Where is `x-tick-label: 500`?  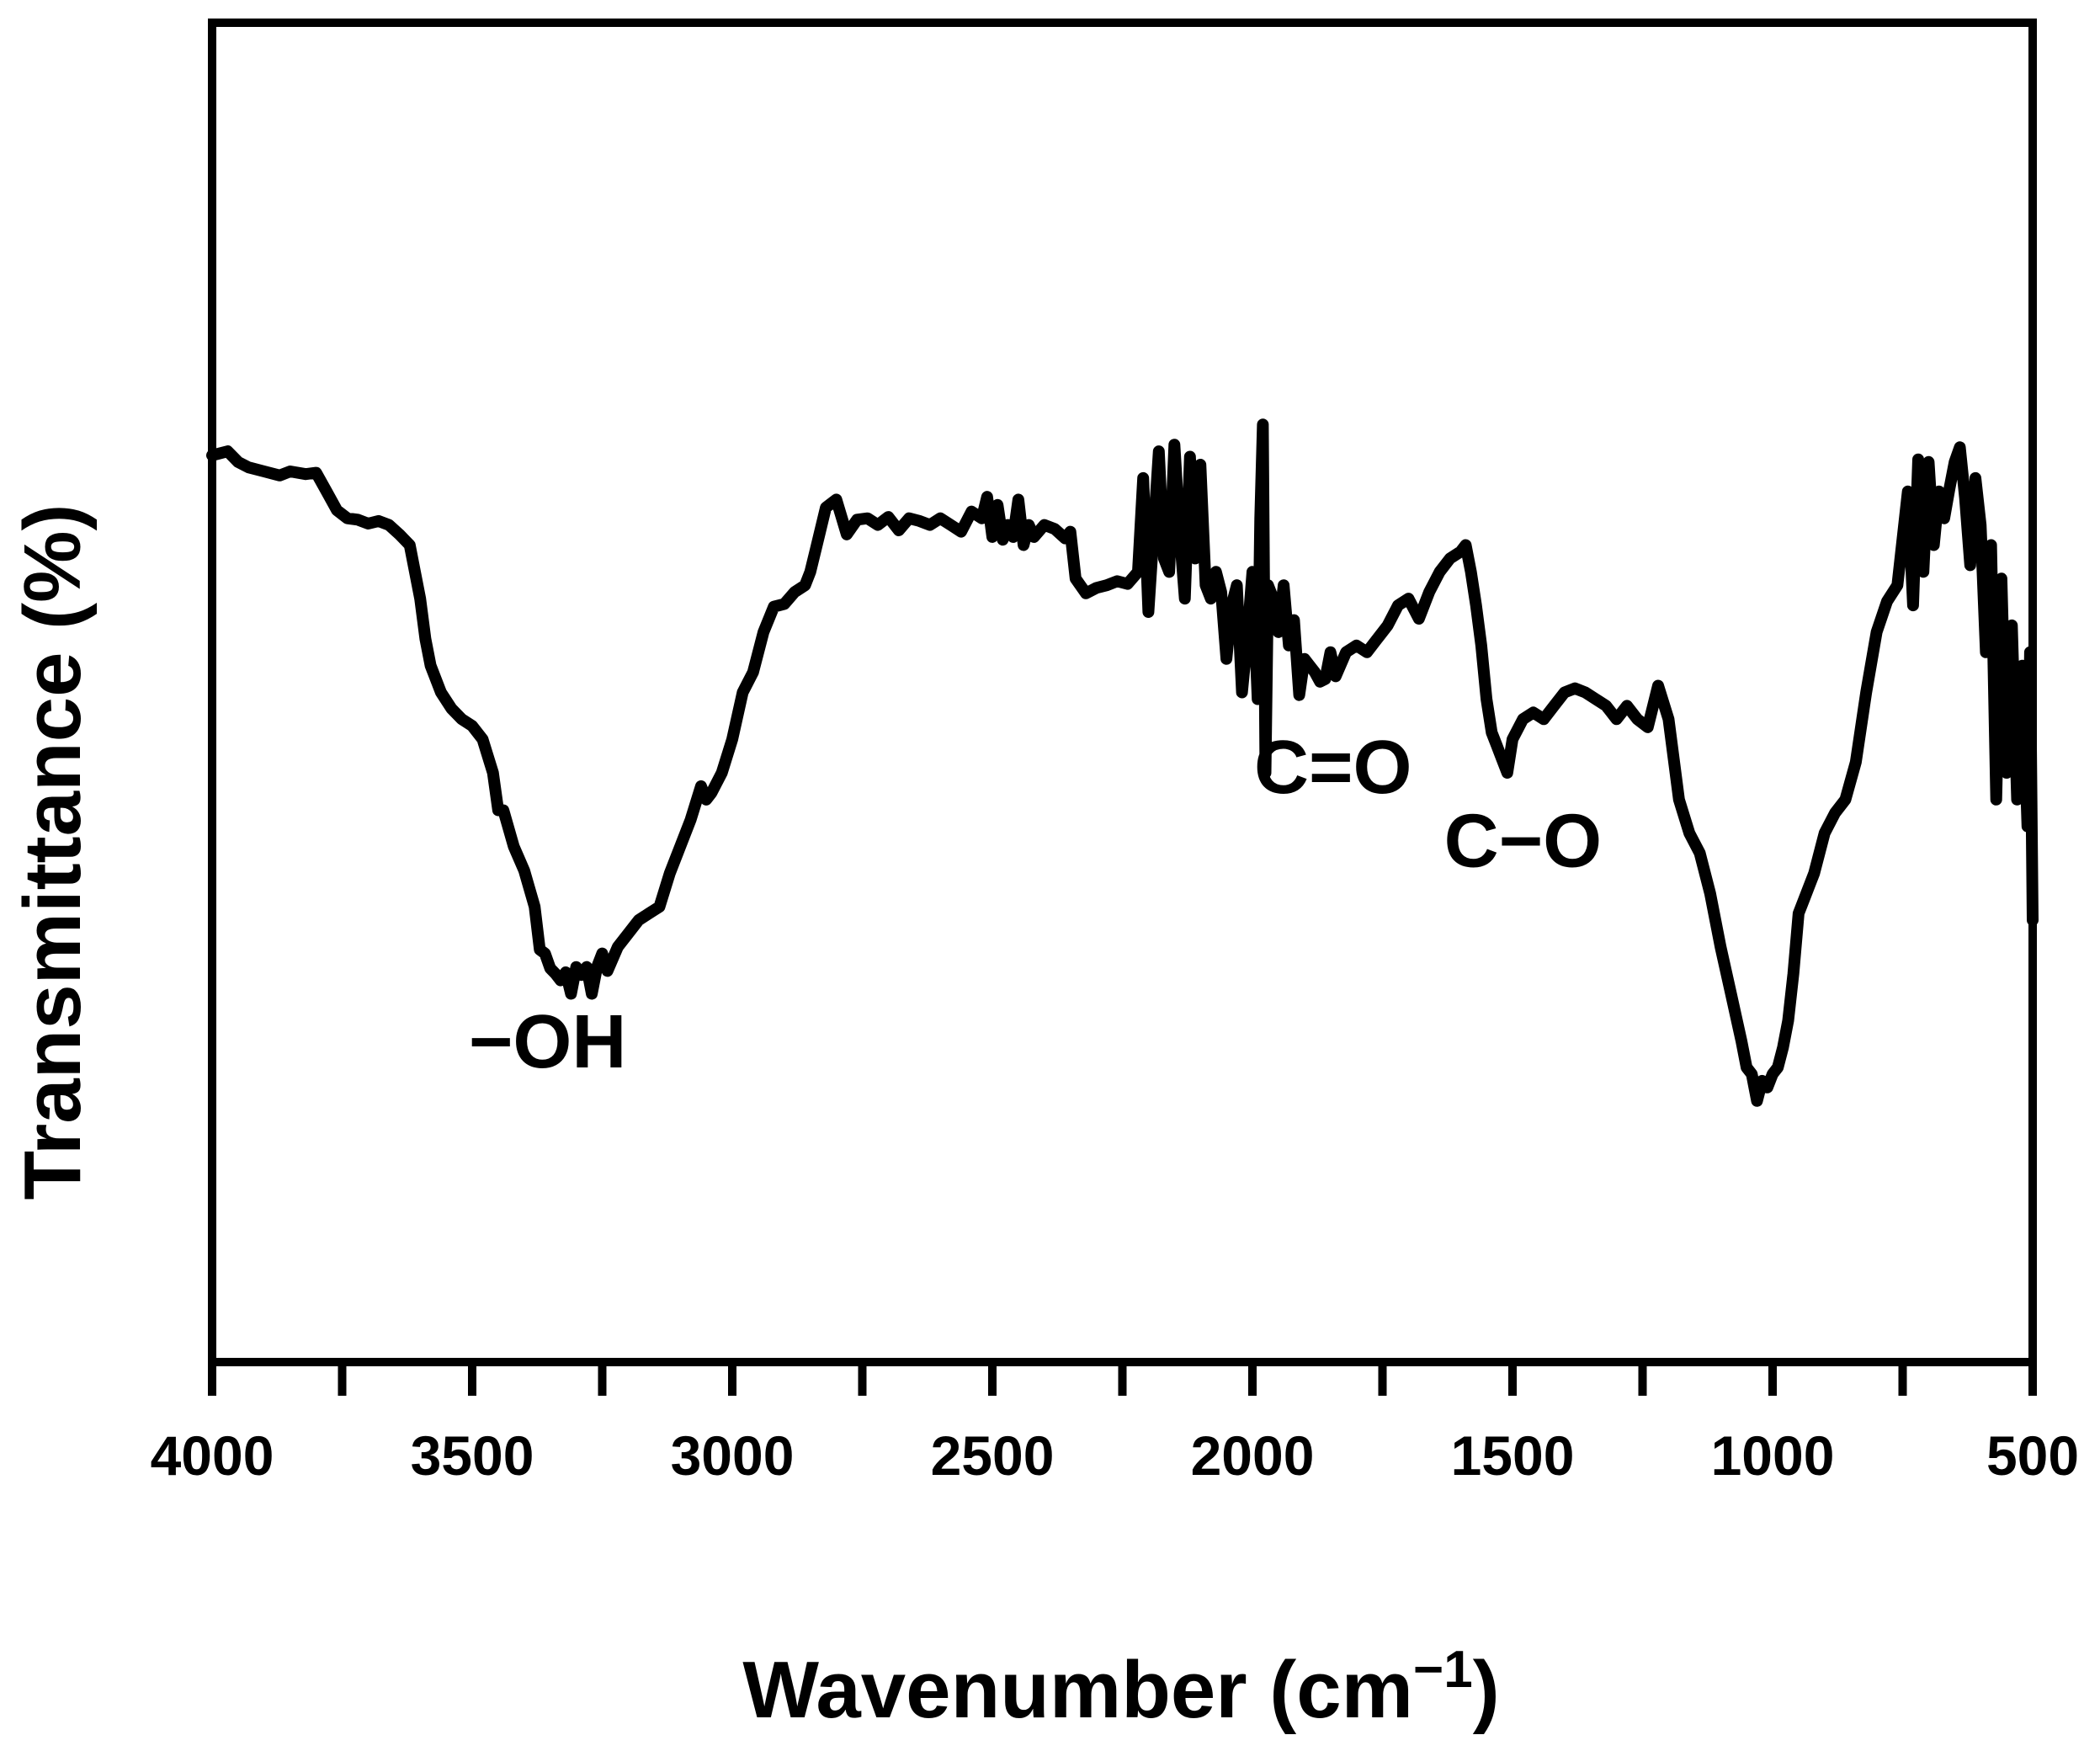 x-tick-label: 500 is located at coordinates (2032, 1455).